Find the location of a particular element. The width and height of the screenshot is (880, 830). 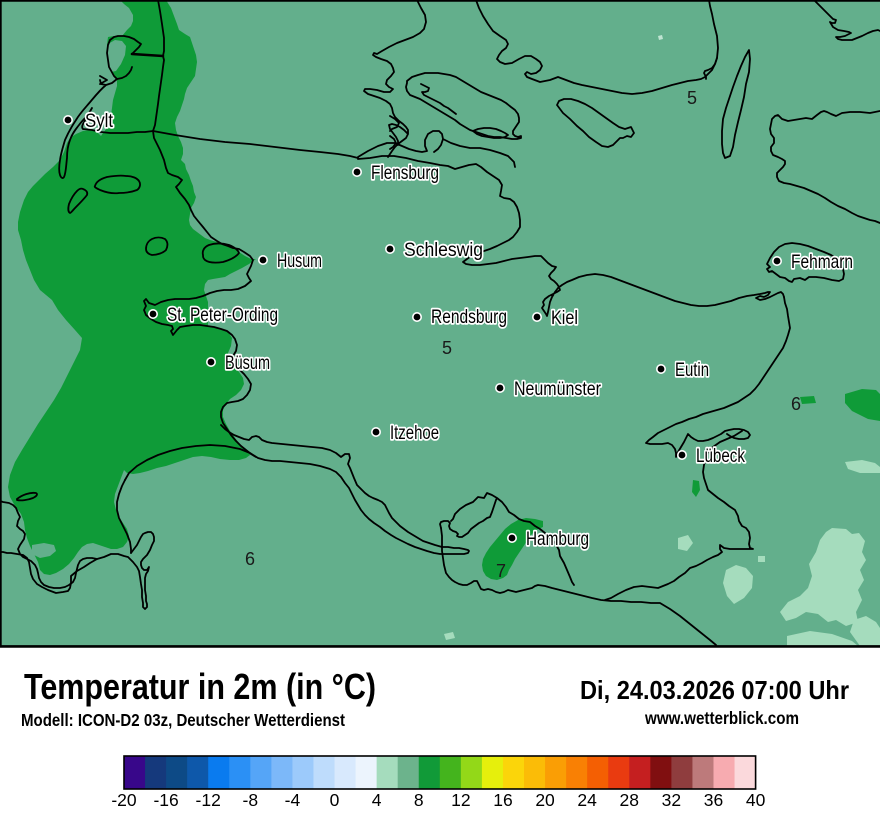

svg-text: 8 is located at coordinates (419, 800).